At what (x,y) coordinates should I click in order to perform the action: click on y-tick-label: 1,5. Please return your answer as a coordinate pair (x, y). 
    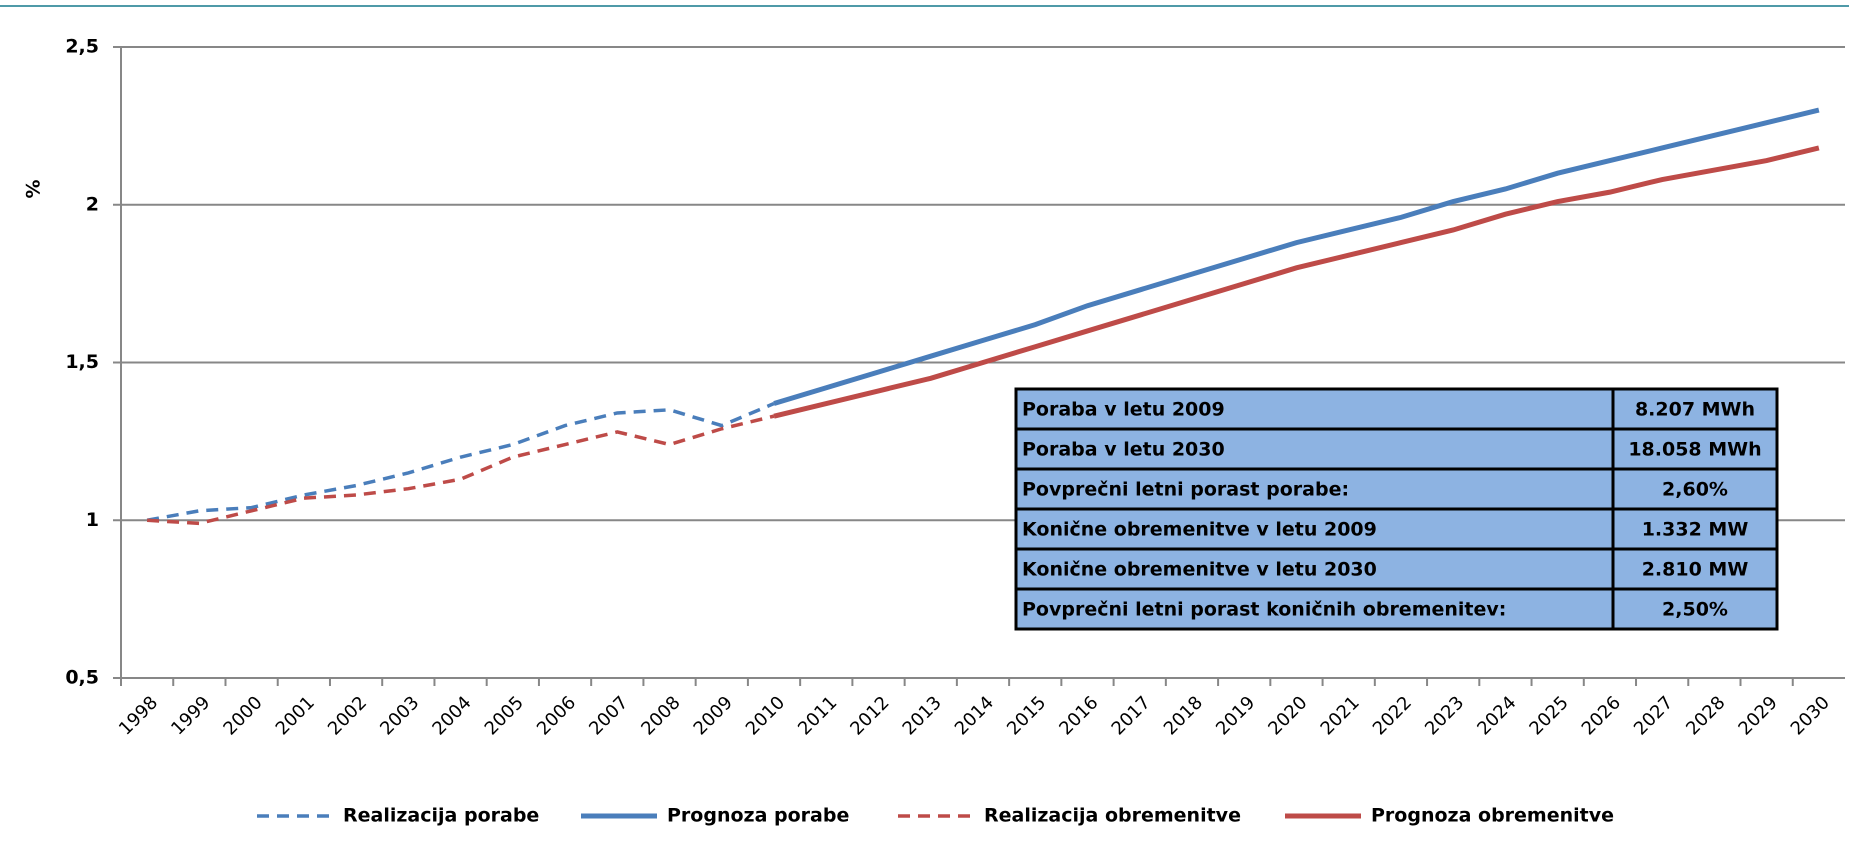
    Looking at the image, I should click on (82, 362).